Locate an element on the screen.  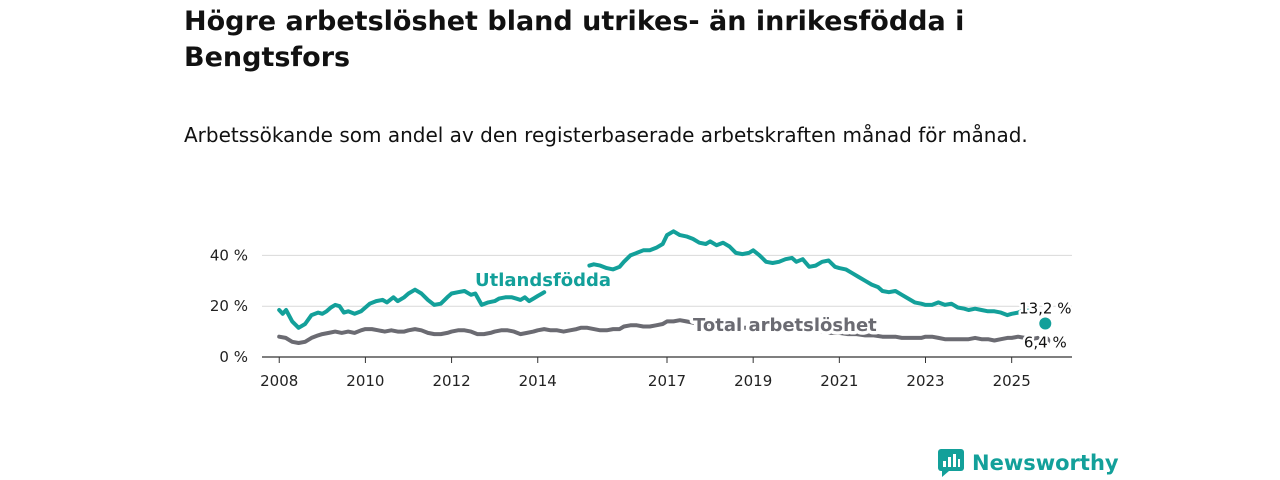
x-tick-label: 2008 is located at coordinates (279, 381).